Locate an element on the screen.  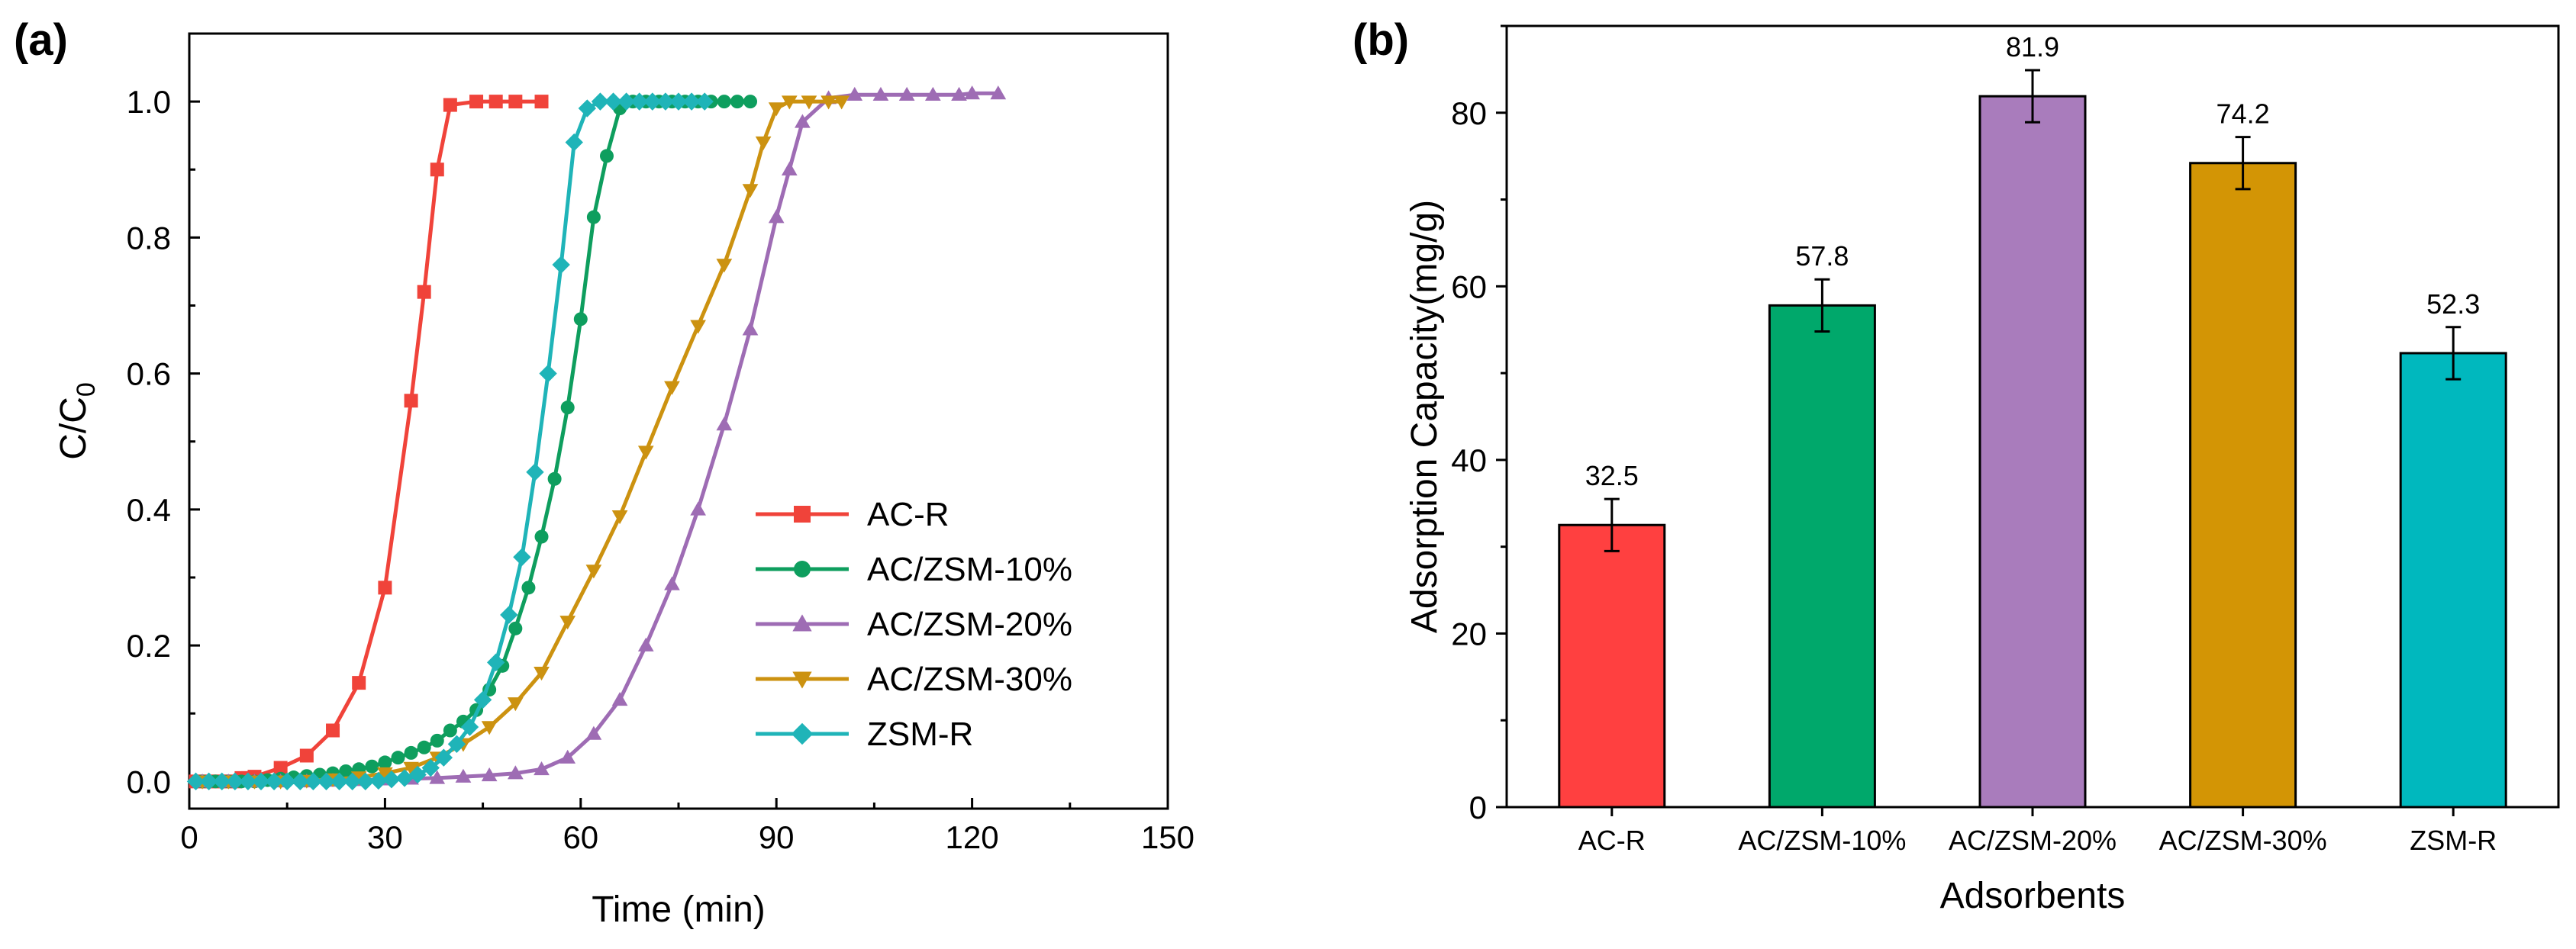
legend-item: AC/ZSM-30% is located at coordinates (914, 679).